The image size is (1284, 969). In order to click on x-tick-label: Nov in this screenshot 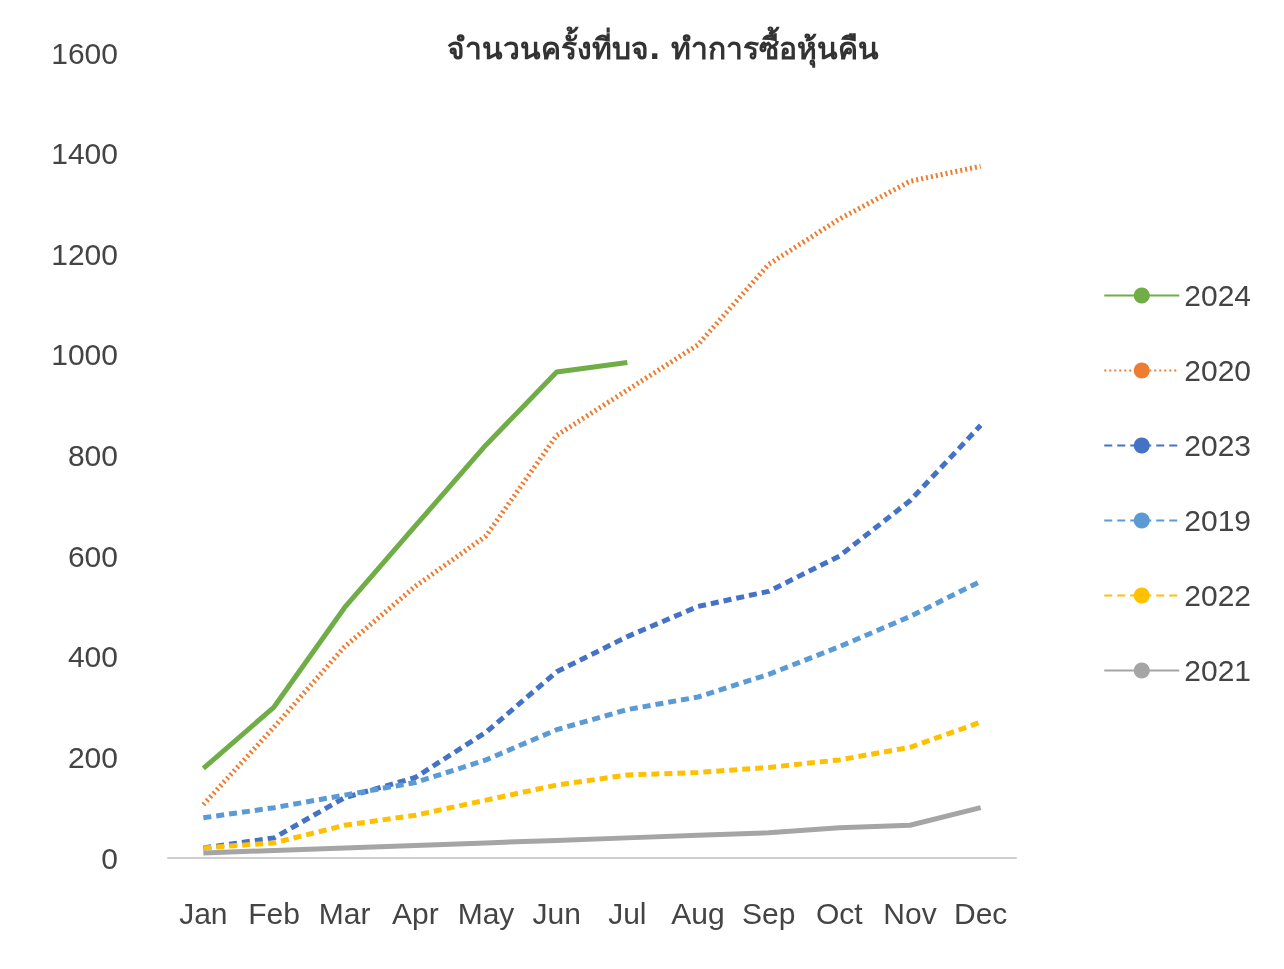, I will do `click(910, 913)`.